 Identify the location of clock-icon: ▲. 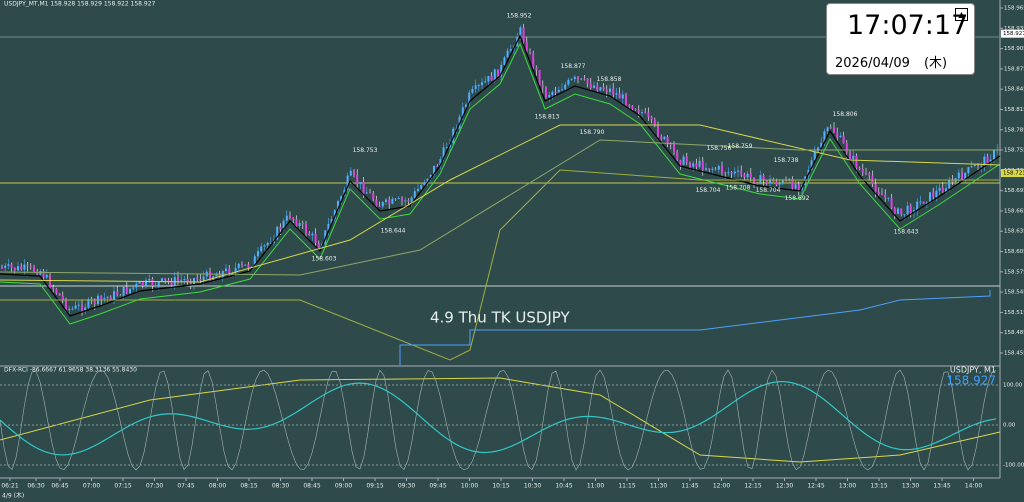
(961, 14).